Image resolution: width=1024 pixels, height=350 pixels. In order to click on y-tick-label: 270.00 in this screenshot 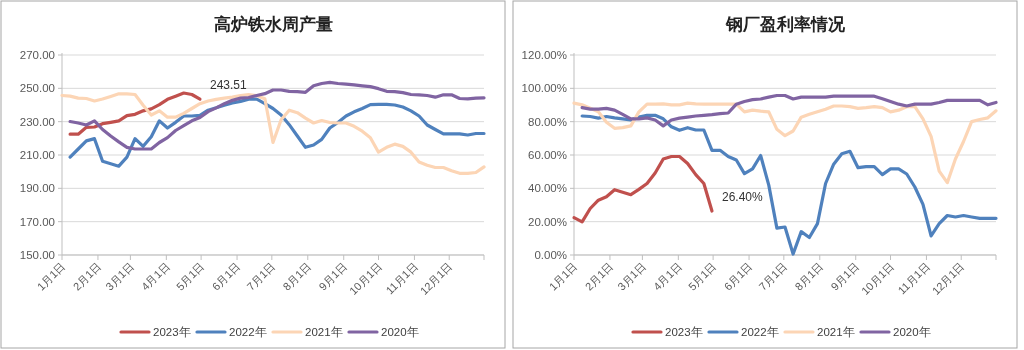, I will do `click(37, 55)`.